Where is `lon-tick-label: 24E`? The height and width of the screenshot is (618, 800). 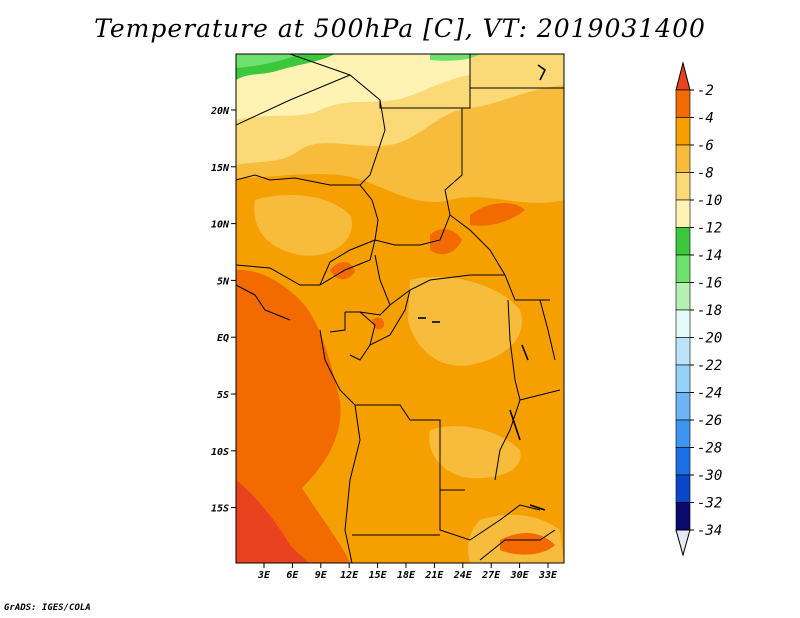 lon-tick-label: 24E is located at coordinates (463, 575).